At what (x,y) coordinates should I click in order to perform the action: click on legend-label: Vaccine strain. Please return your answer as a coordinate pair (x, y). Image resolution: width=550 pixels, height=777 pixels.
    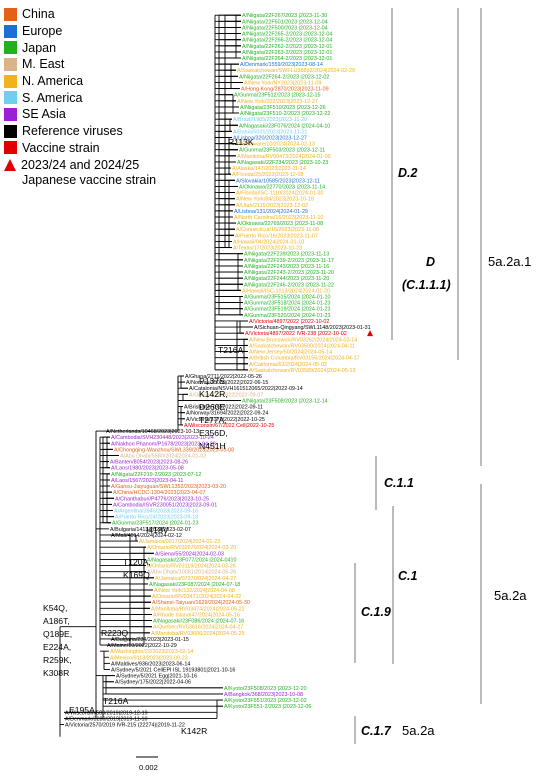
    Looking at the image, I should click on (61, 147).